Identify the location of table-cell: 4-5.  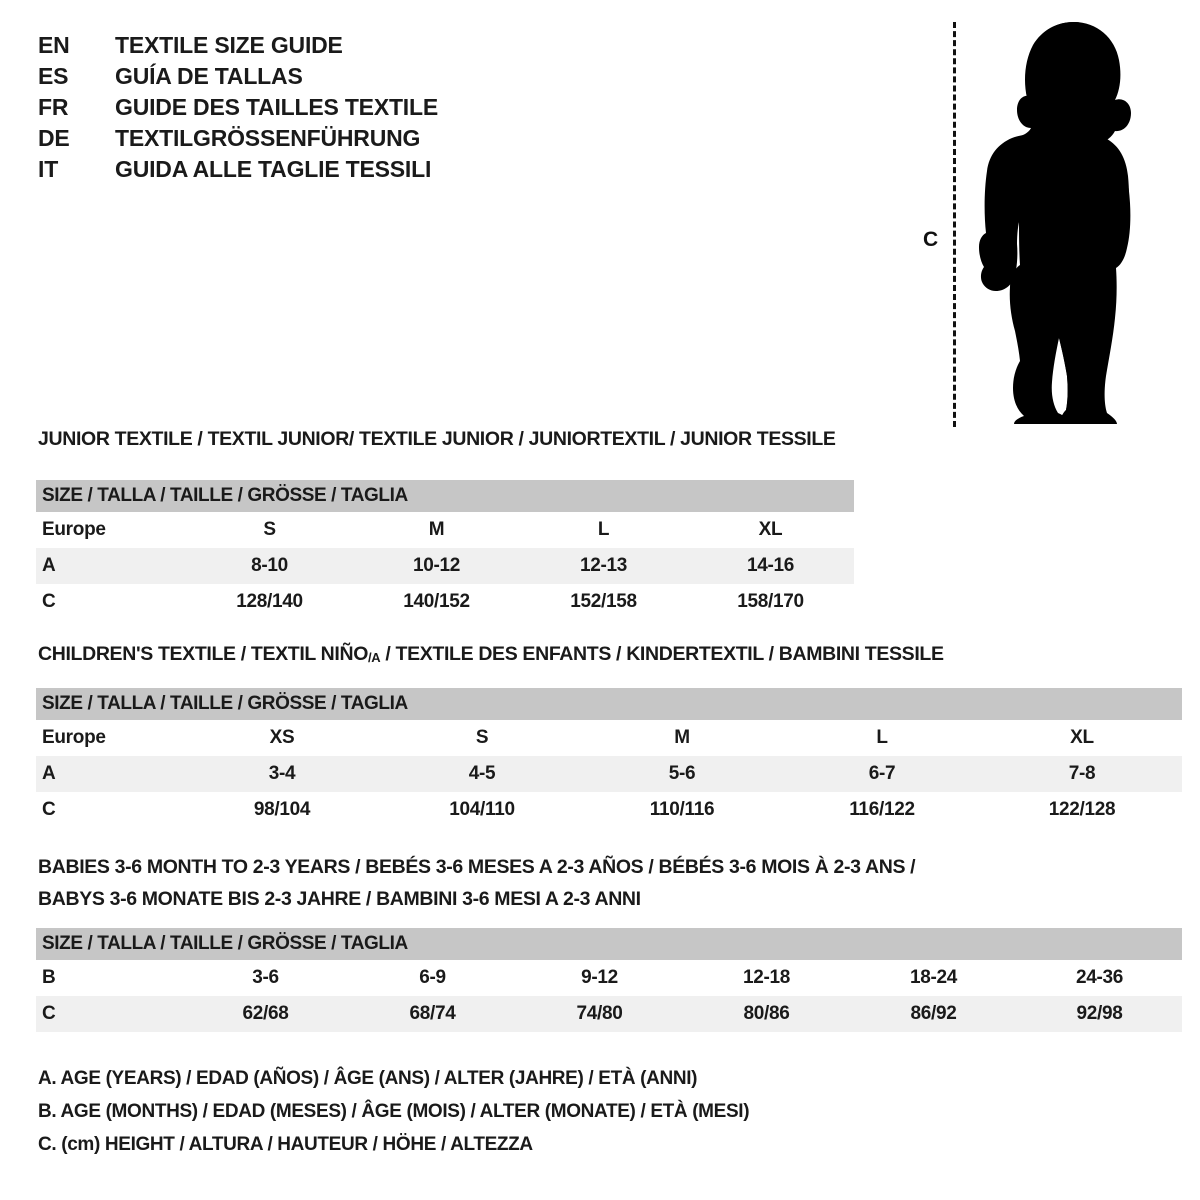
(482, 774).